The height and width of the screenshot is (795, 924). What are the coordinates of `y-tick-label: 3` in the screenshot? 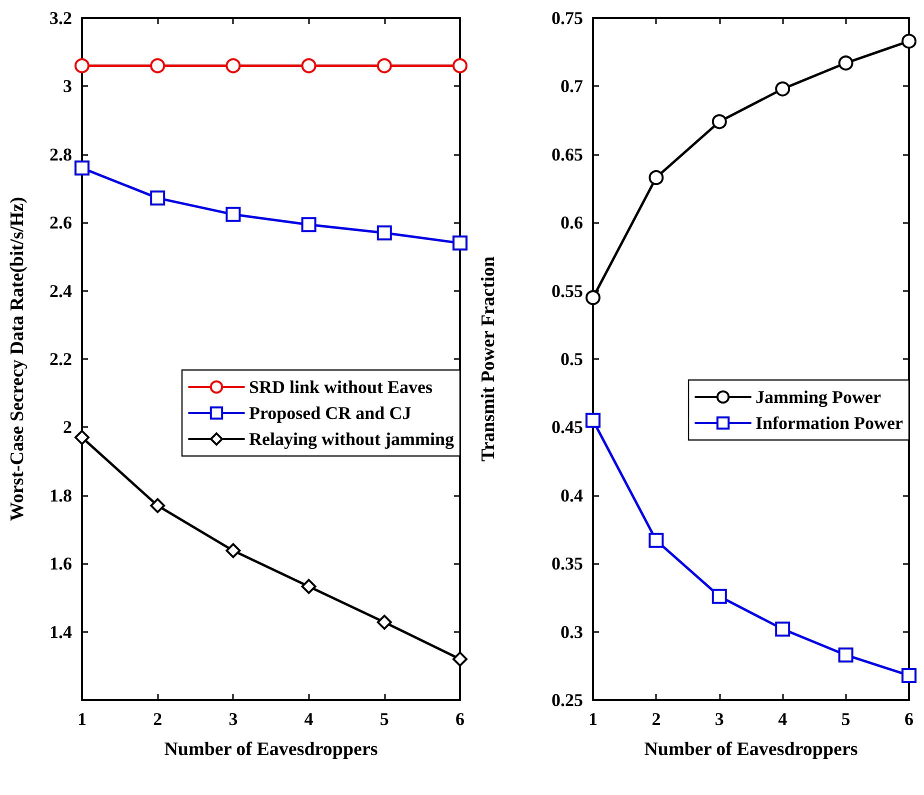 It's located at (67, 86).